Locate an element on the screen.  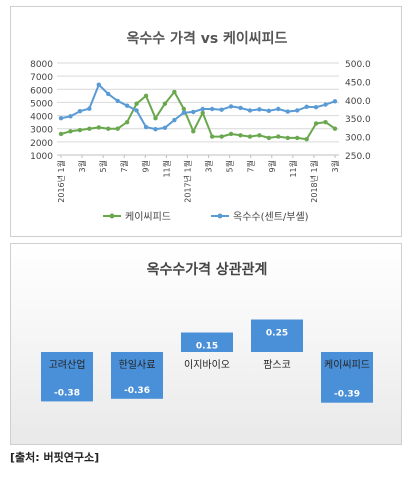
category-label: 이지바이오 is located at coordinates (207, 365).